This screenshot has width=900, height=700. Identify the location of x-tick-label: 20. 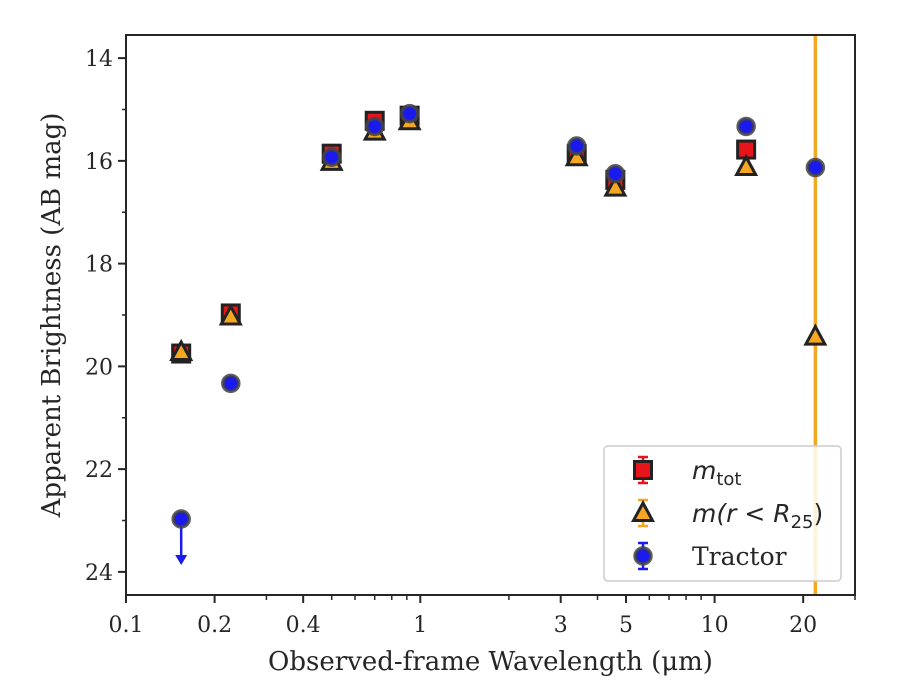
(803, 625).